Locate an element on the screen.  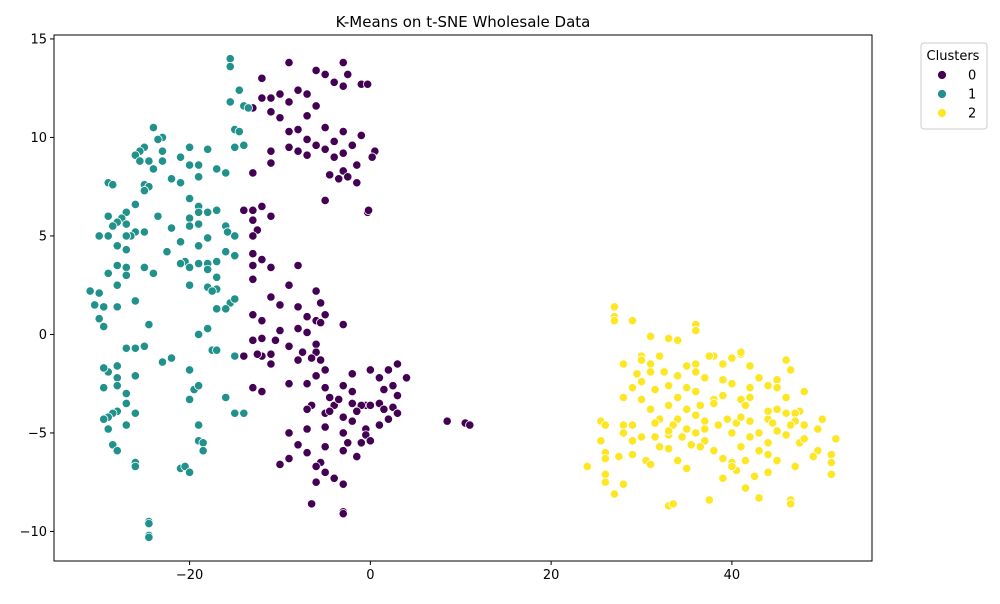
y-tick-label: 15 is located at coordinates (38, 39).